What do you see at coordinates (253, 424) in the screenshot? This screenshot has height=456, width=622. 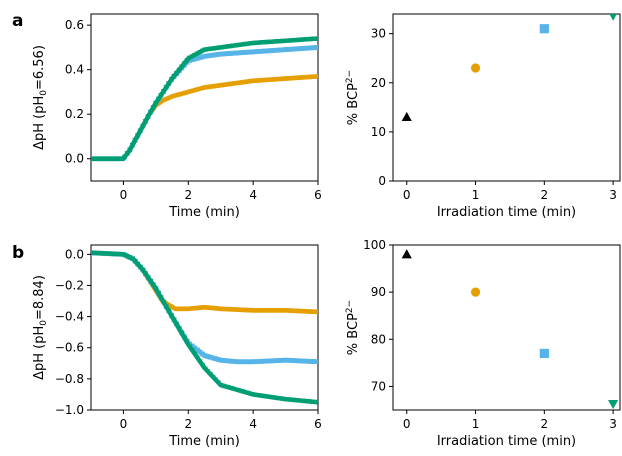 I see `x-tick-label: 4` at bounding box center [253, 424].